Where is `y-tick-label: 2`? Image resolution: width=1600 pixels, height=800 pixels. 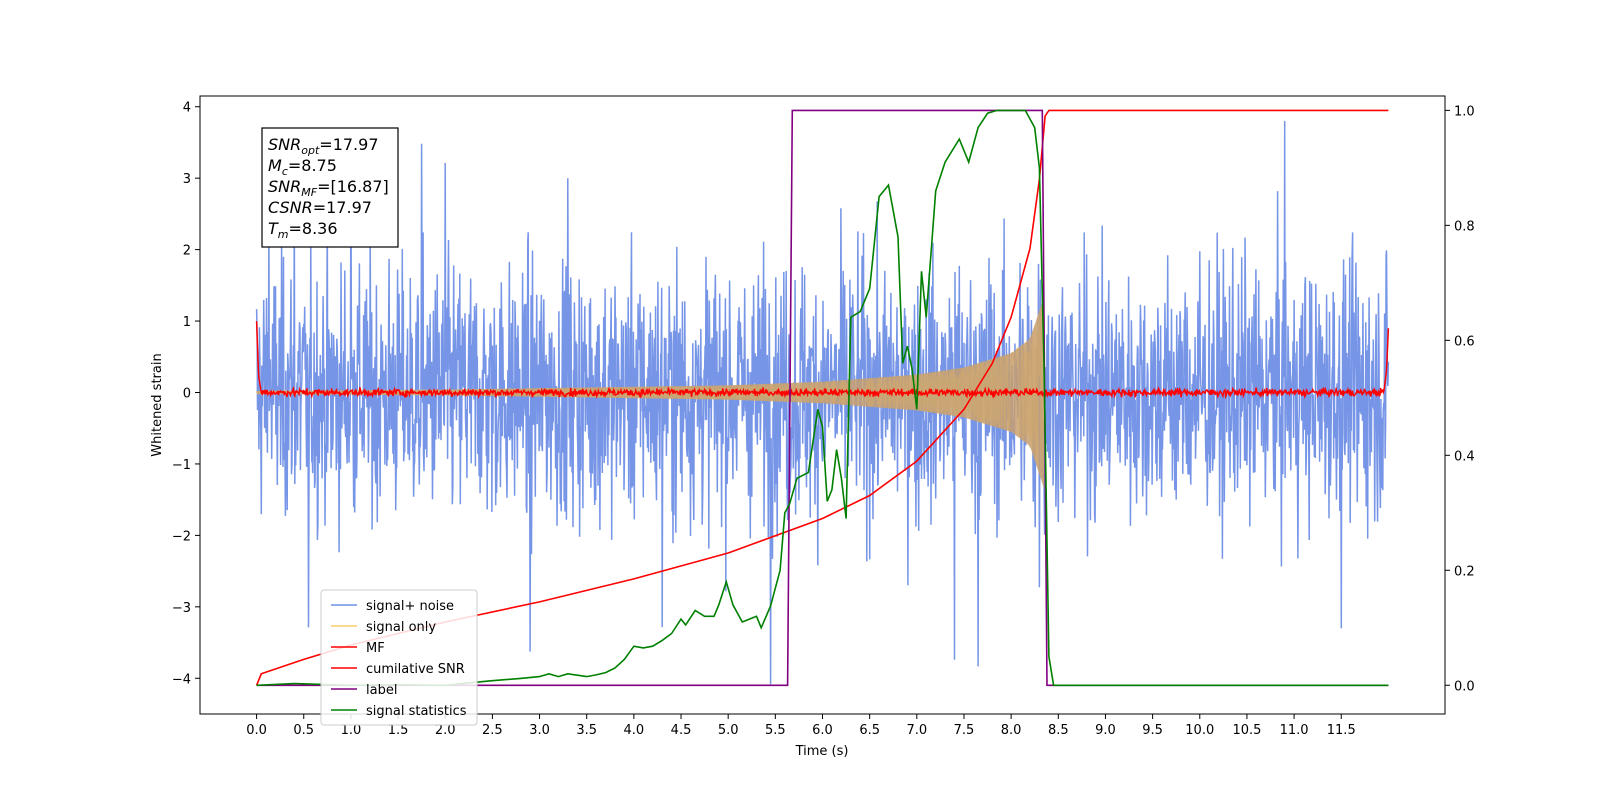 y-tick-label: 2 is located at coordinates (187, 251).